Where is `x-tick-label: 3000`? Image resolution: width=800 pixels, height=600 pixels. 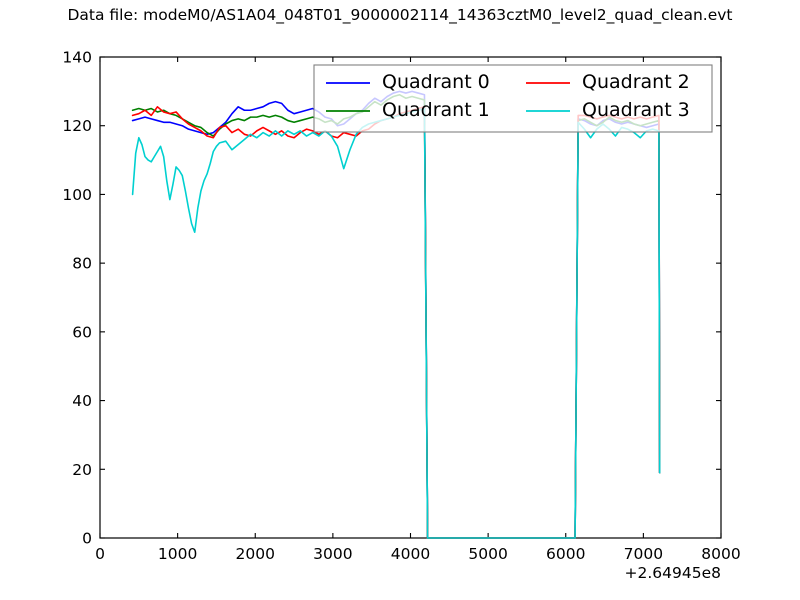 x-tick-label: 3000 is located at coordinates (332, 554).